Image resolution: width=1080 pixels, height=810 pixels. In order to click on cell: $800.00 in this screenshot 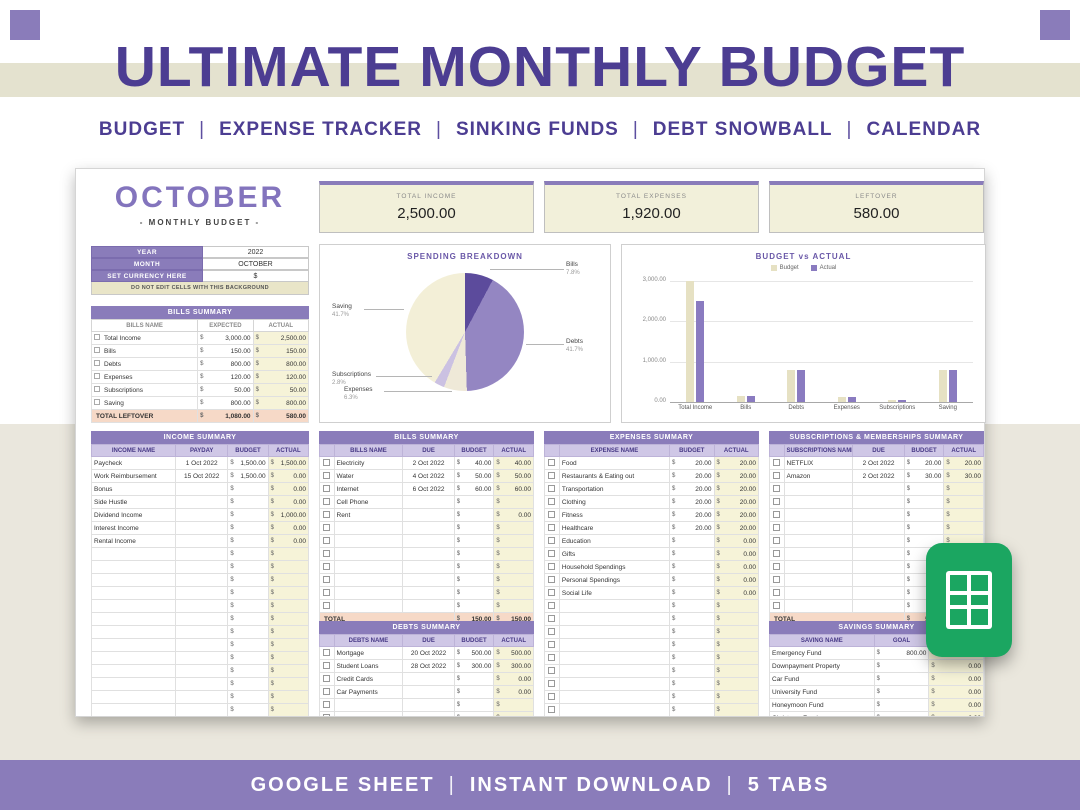, I will do `click(901, 653)`.